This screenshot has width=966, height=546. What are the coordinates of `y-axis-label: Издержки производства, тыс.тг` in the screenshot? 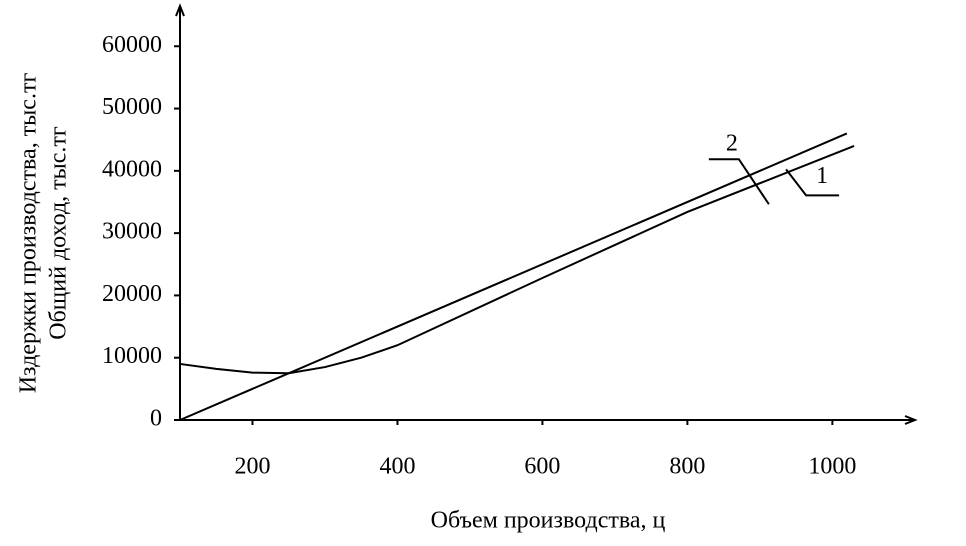 It's located at (29, 233).